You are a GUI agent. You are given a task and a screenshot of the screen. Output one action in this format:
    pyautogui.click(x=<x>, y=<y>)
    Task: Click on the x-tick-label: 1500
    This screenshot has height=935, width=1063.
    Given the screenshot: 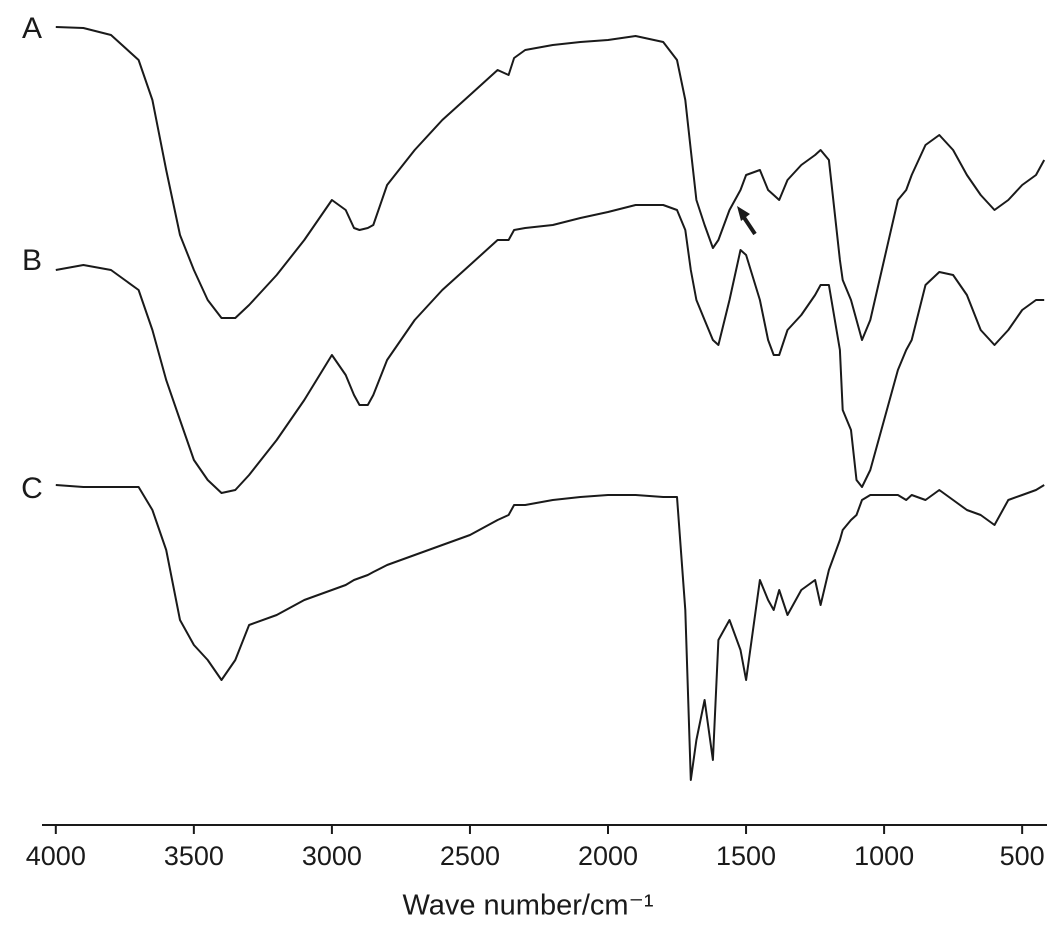 What is the action you would take?
    pyautogui.click(x=746, y=856)
    